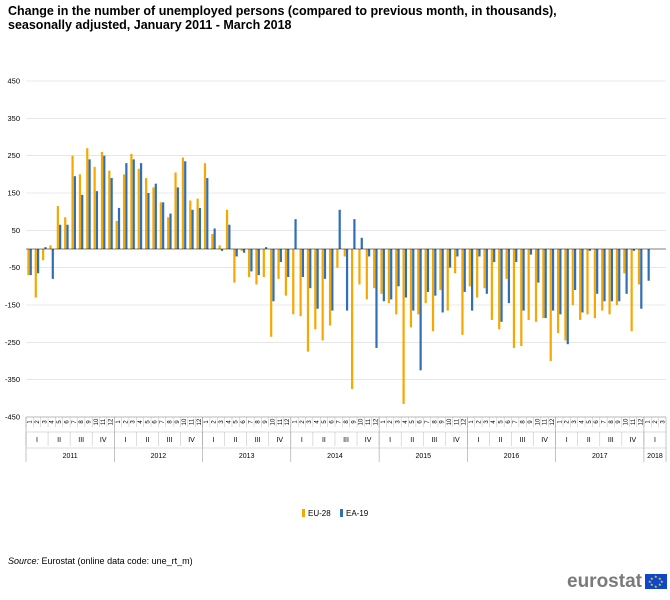 This screenshot has height=600, width=670. Describe the element at coordinates (13, 193) in the screenshot. I see `y-tick-label: 150` at that location.